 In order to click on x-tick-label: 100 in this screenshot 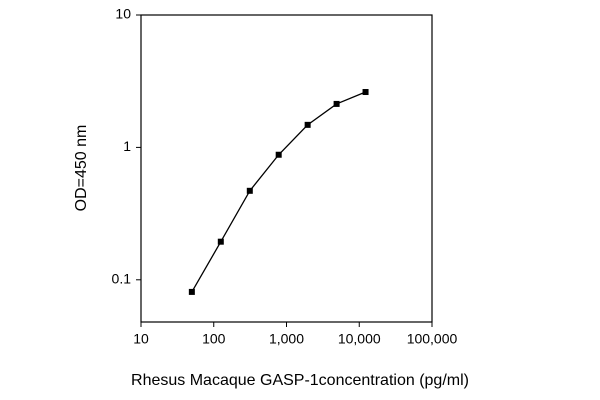, I will do `click(214, 339)`.